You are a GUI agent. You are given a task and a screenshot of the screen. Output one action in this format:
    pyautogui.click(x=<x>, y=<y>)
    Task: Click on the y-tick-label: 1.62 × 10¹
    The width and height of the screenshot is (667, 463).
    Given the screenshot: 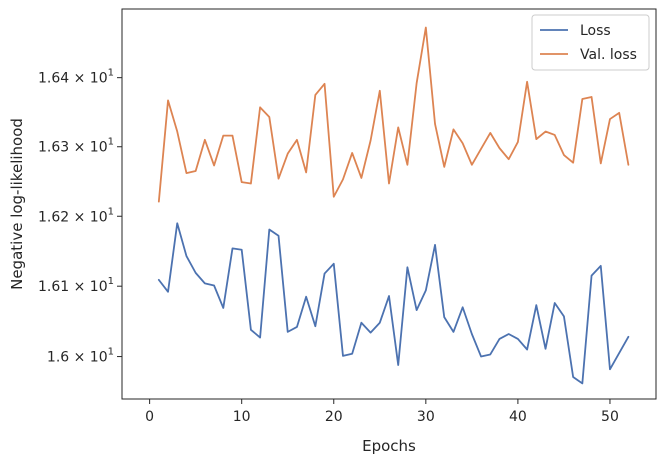 What is the action you would take?
    pyautogui.click(x=76, y=215)
    